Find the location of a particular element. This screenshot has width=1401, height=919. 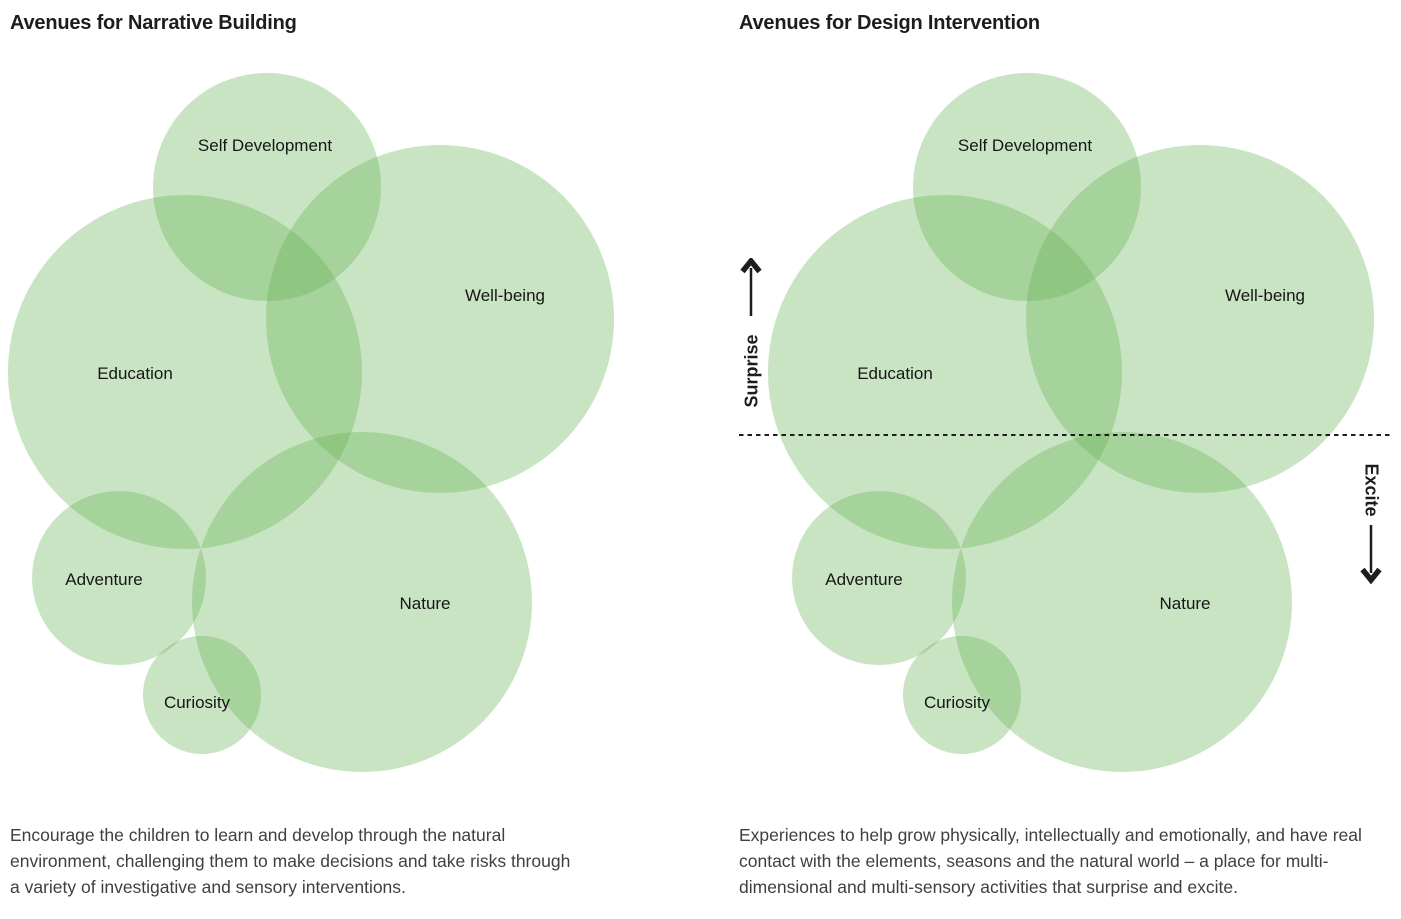

excite-axis-label: Excite is located at coordinates (1371, 490).